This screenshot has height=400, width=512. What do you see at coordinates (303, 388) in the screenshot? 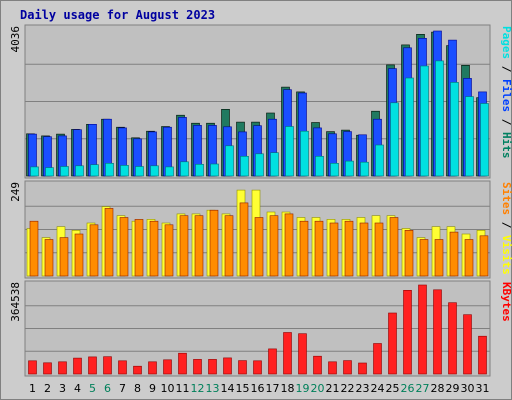
I see `day-label: 19` at bounding box center [303, 388].